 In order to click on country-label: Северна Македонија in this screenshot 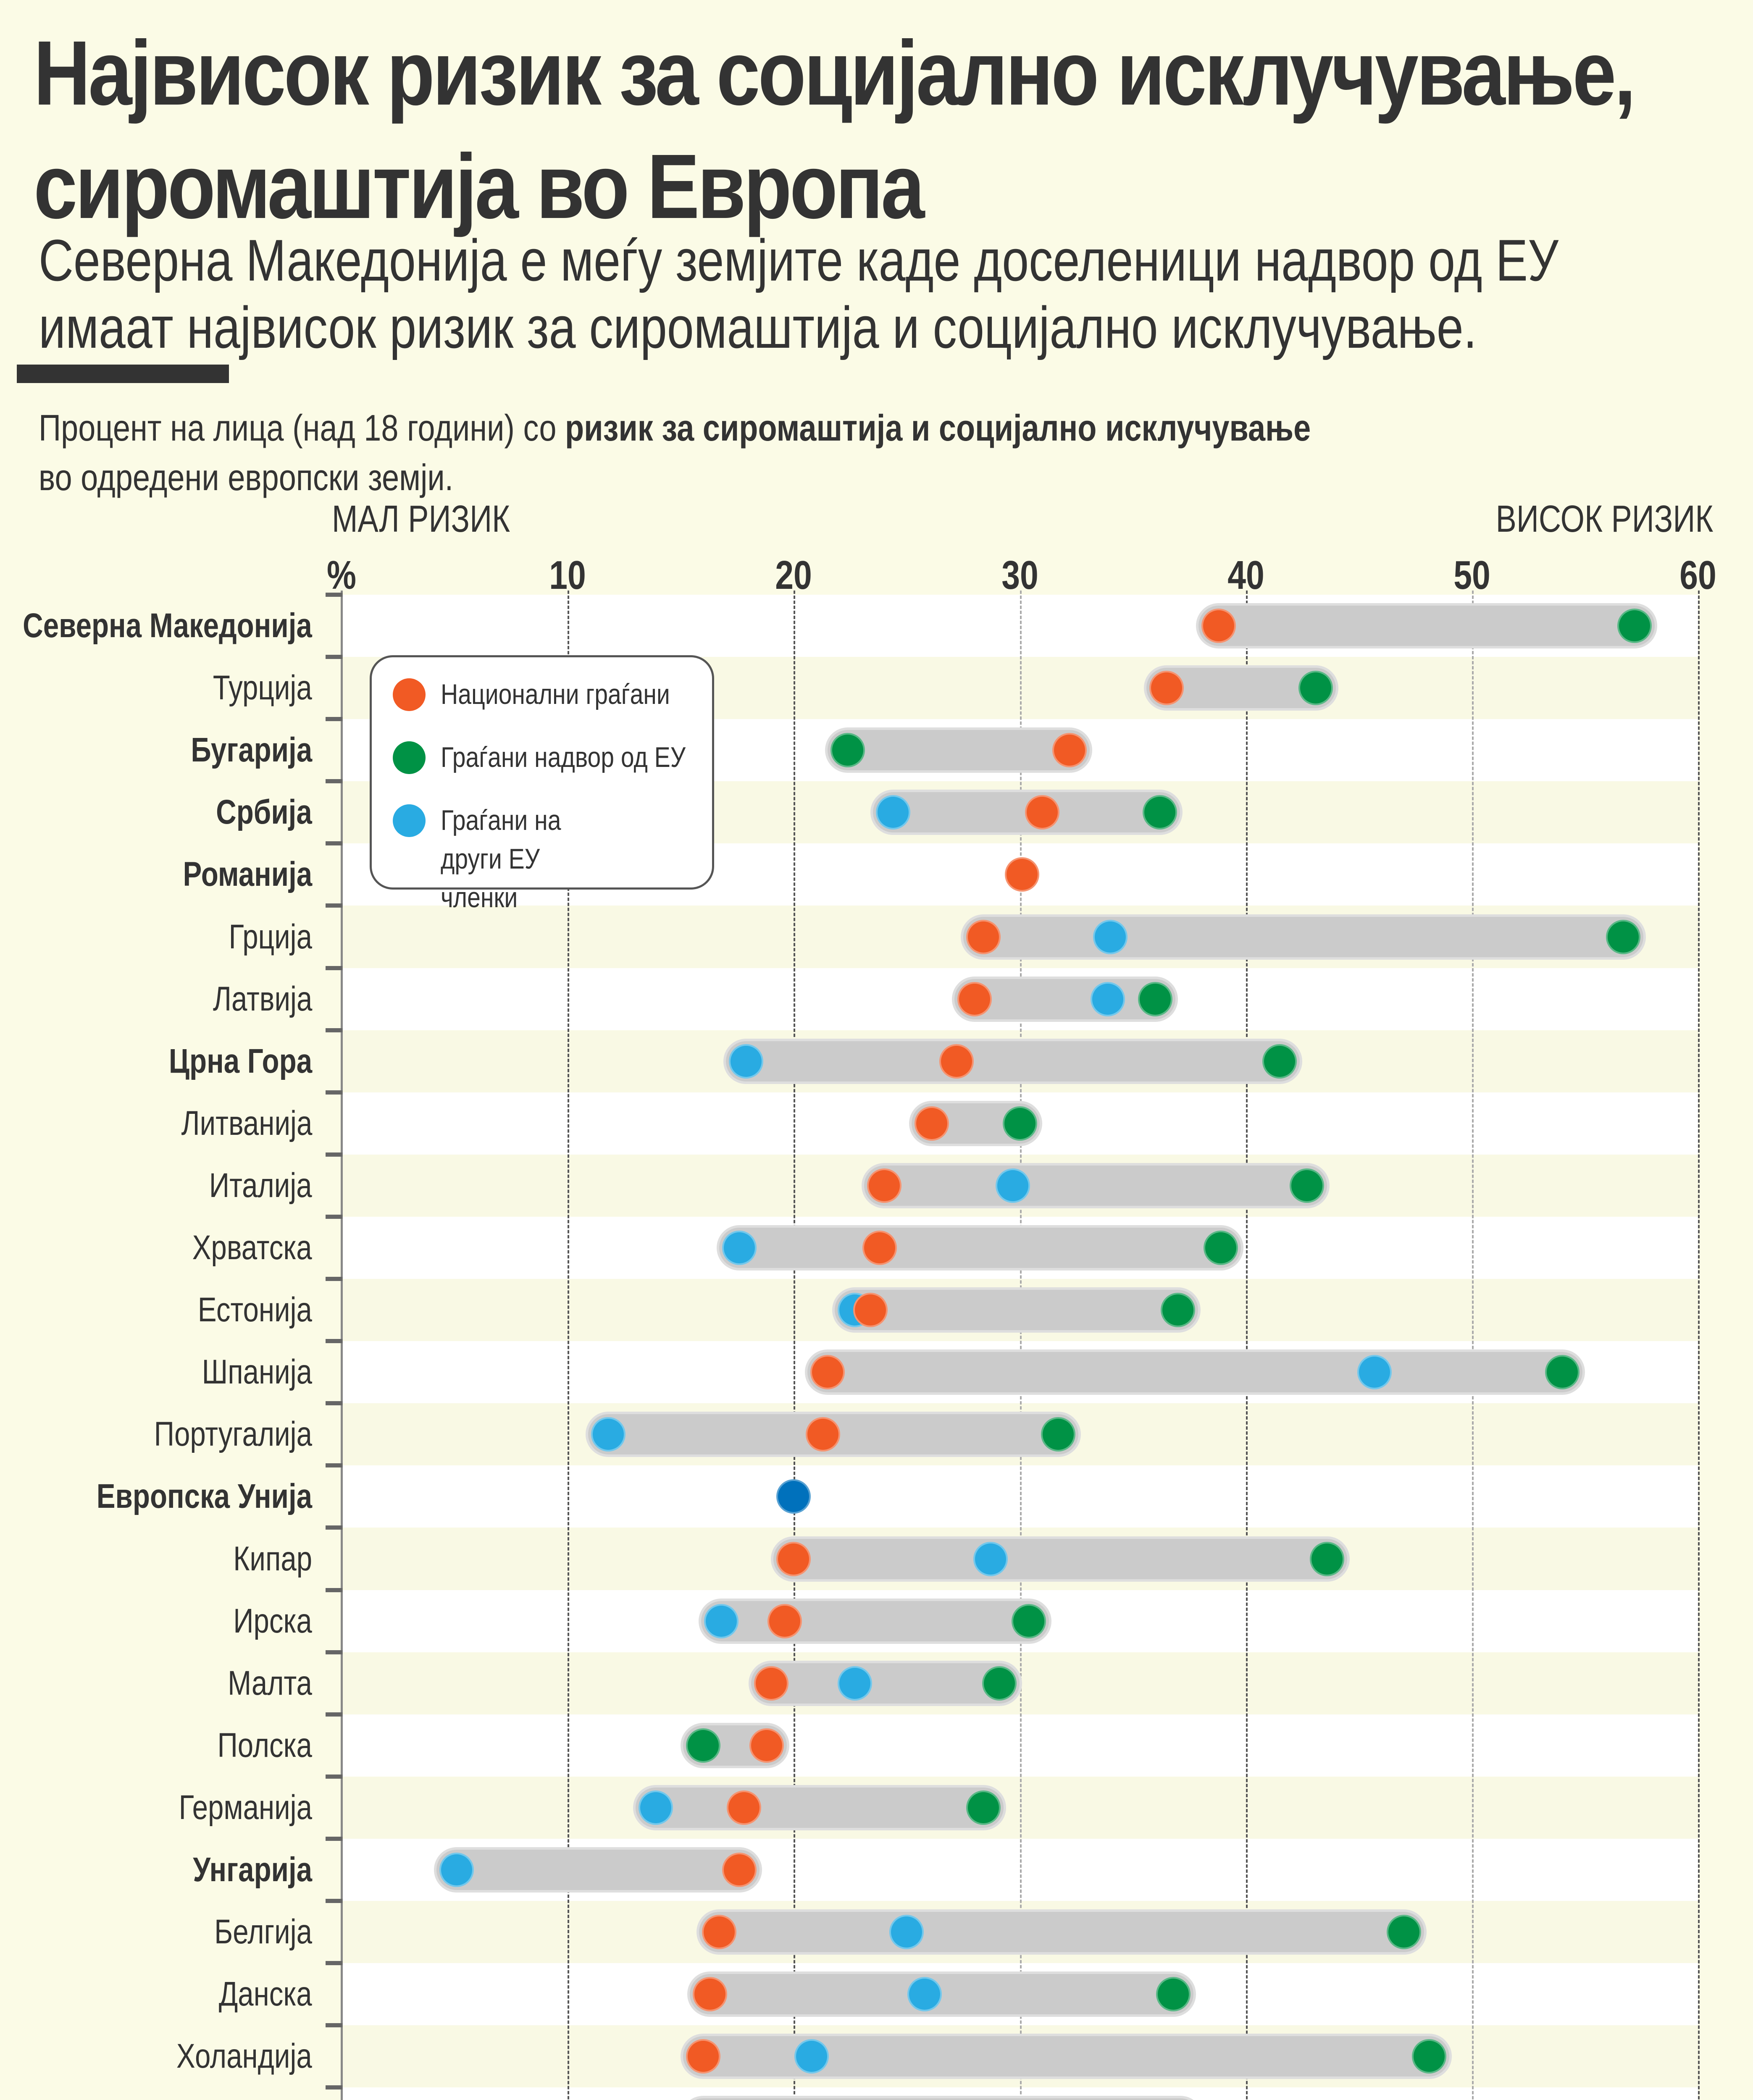, I will do `click(167, 625)`.